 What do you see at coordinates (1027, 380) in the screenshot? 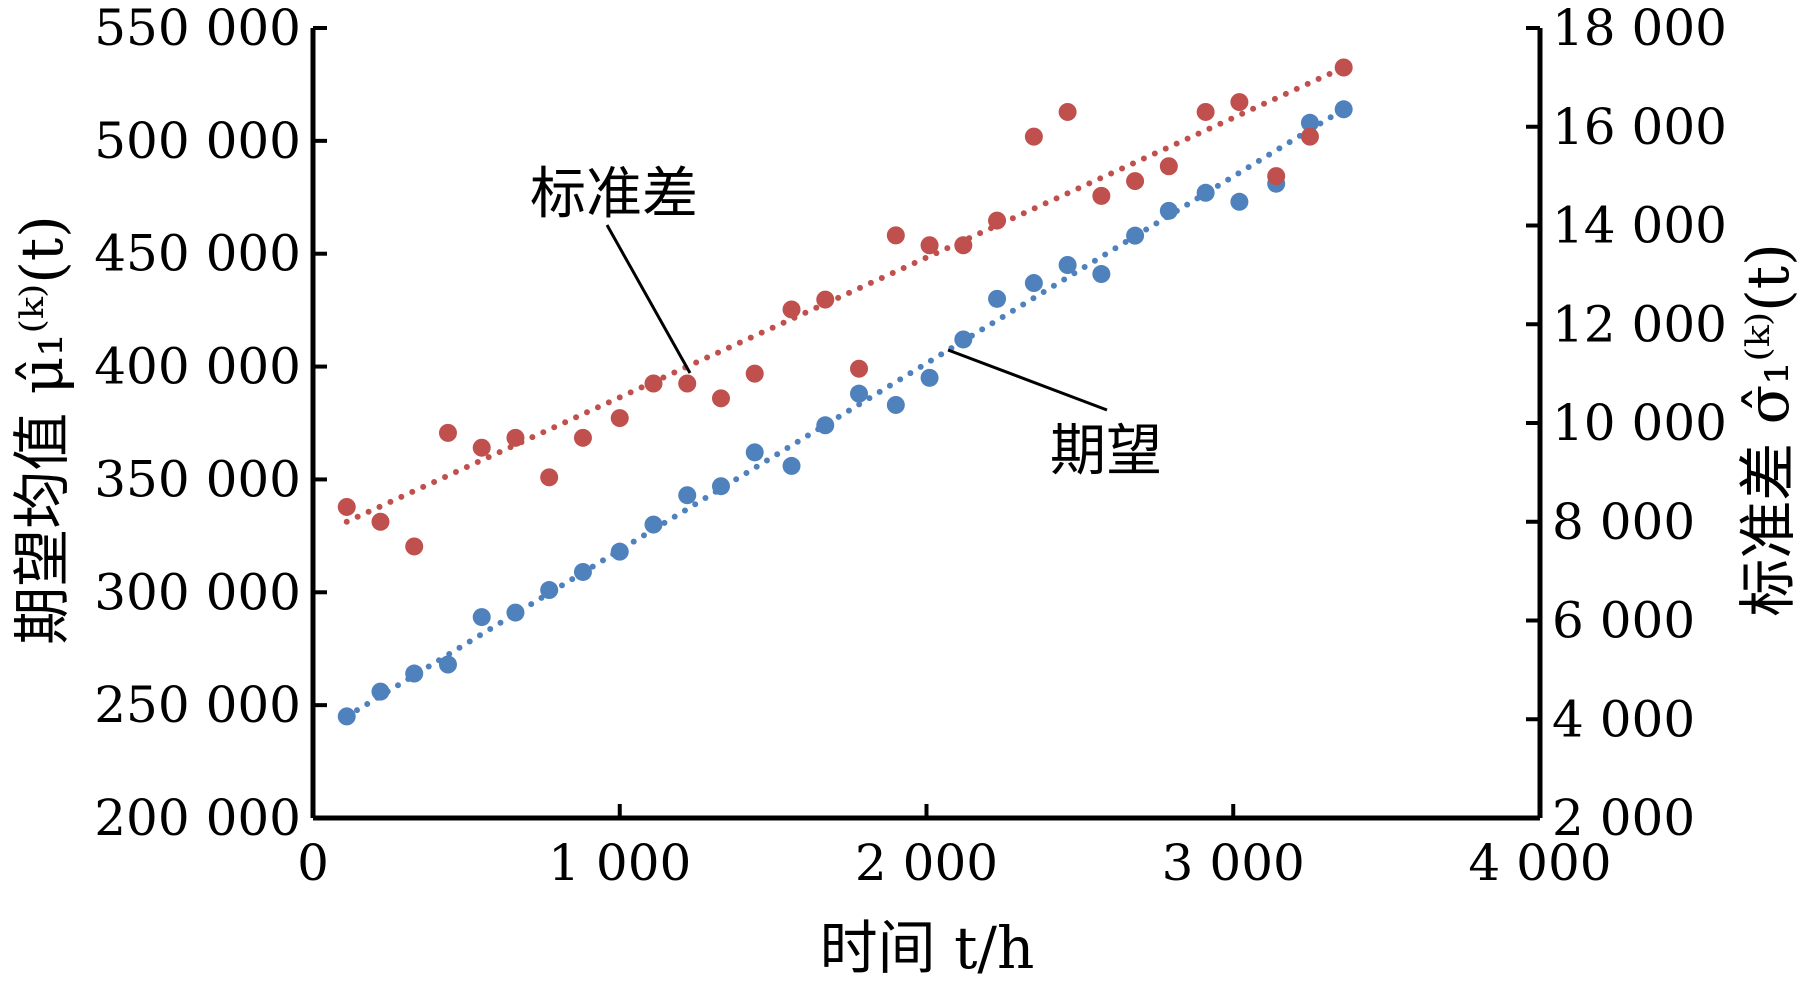
I see `annotation-mean-leader` at bounding box center [1027, 380].